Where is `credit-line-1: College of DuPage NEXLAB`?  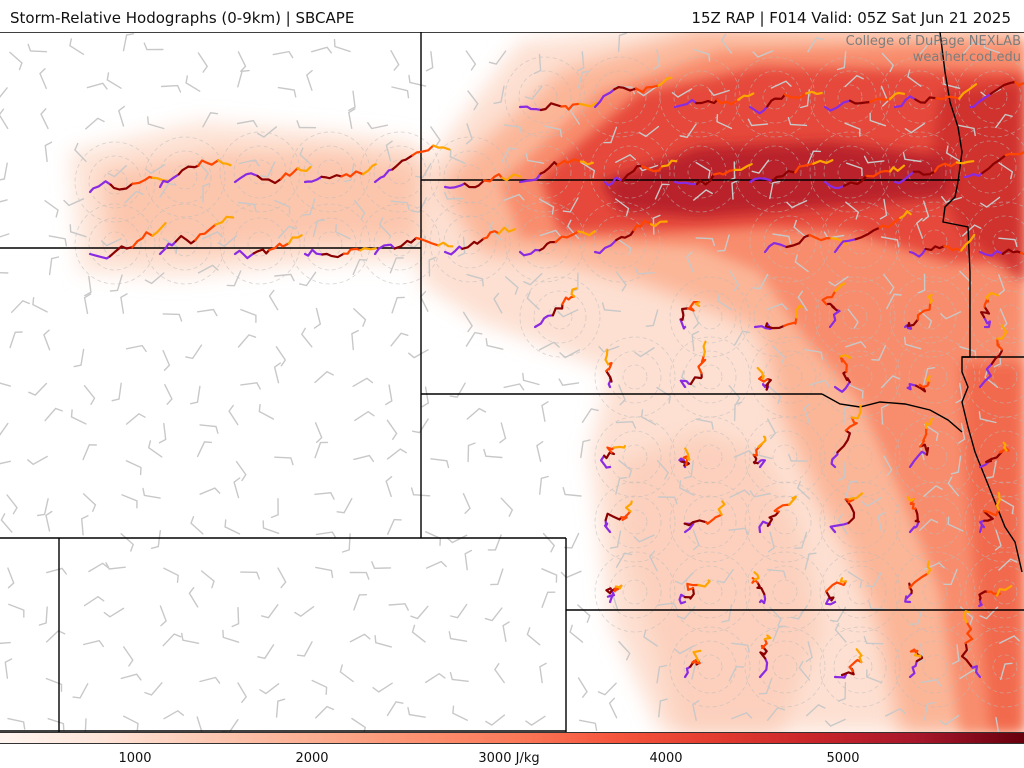 credit-line-1: College of DuPage NEXLAB is located at coordinates (933, 41).